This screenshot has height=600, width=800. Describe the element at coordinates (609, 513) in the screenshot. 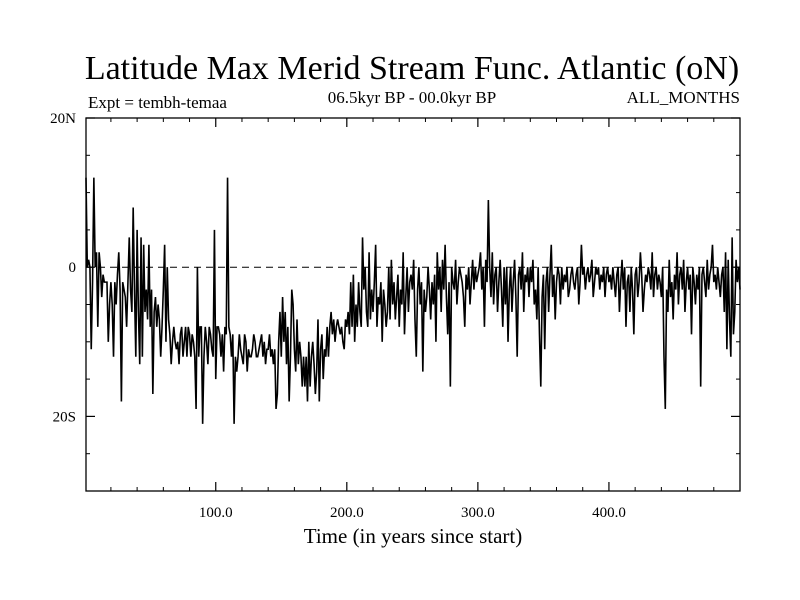

I see `x-tick-label: 400.0` at that location.